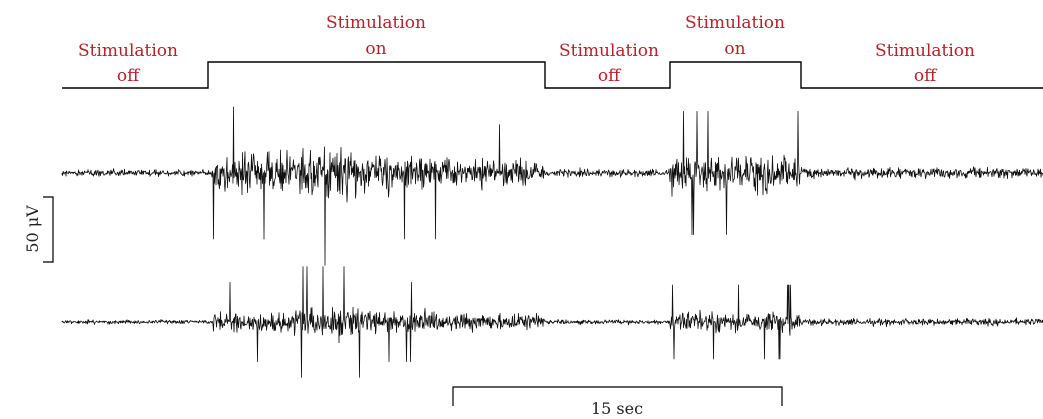 The height and width of the screenshot is (419, 1043). What do you see at coordinates (735, 23) in the screenshot?
I see `phase-label-4-line1: Stimulation` at bounding box center [735, 23].